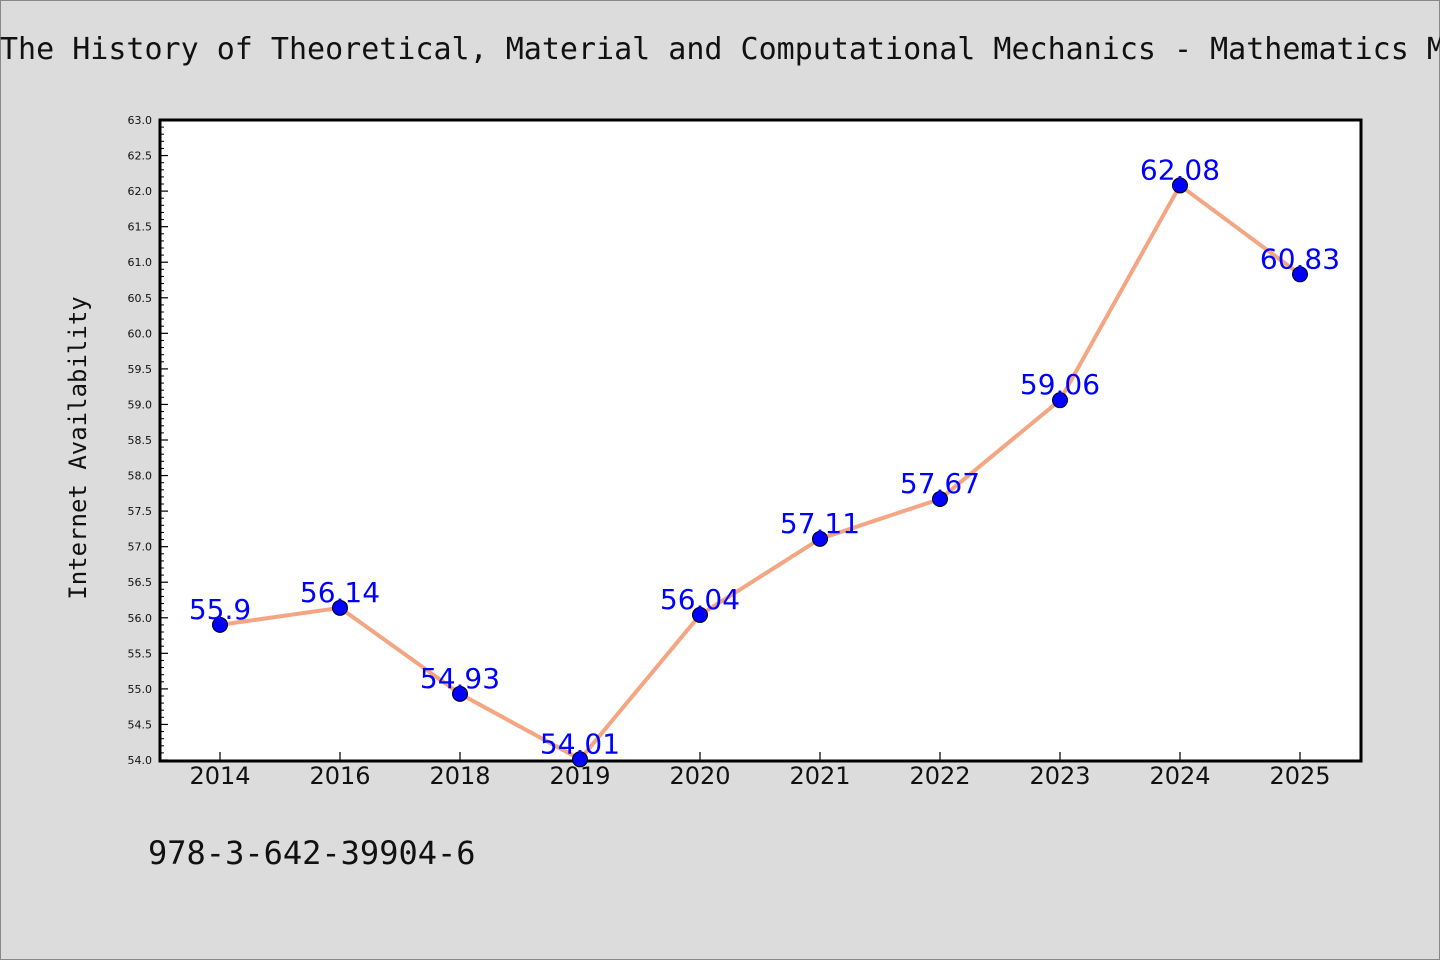 The height and width of the screenshot is (960, 1440). I want to click on y-tick-label: 58.0, so click(140, 476).